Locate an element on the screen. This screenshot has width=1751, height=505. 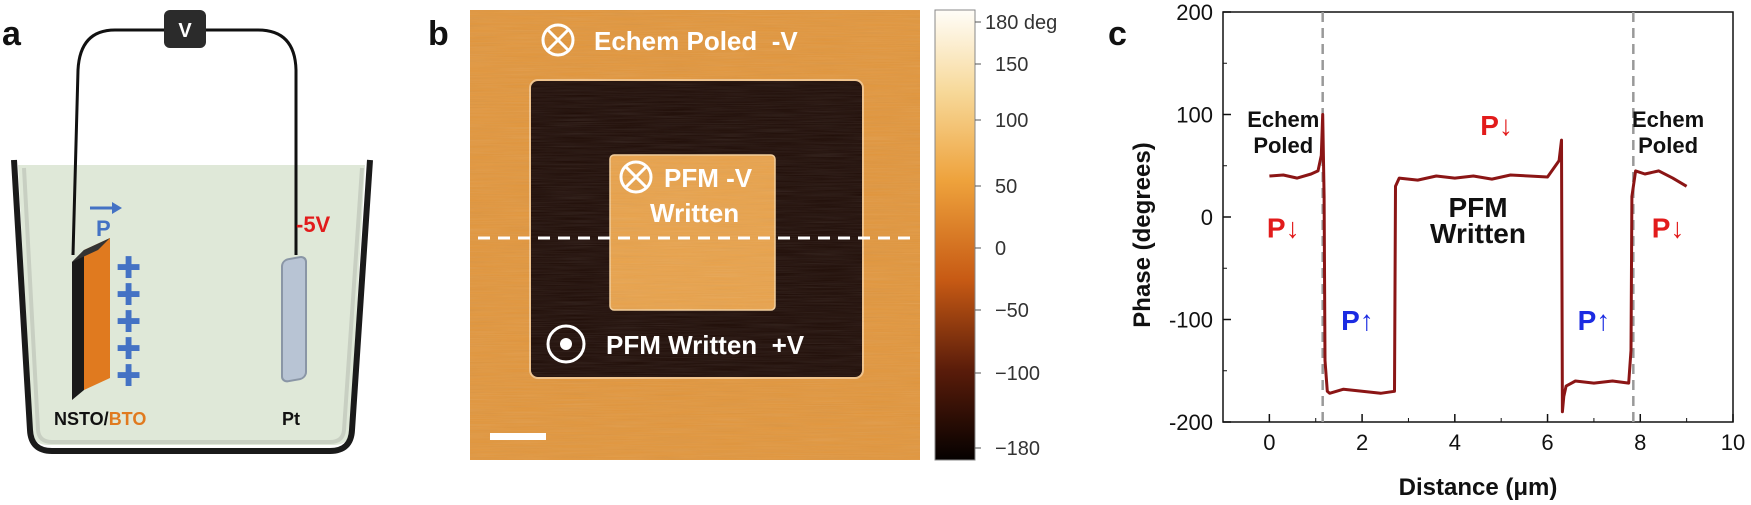
phase-profile-line is located at coordinates (1478, 263).